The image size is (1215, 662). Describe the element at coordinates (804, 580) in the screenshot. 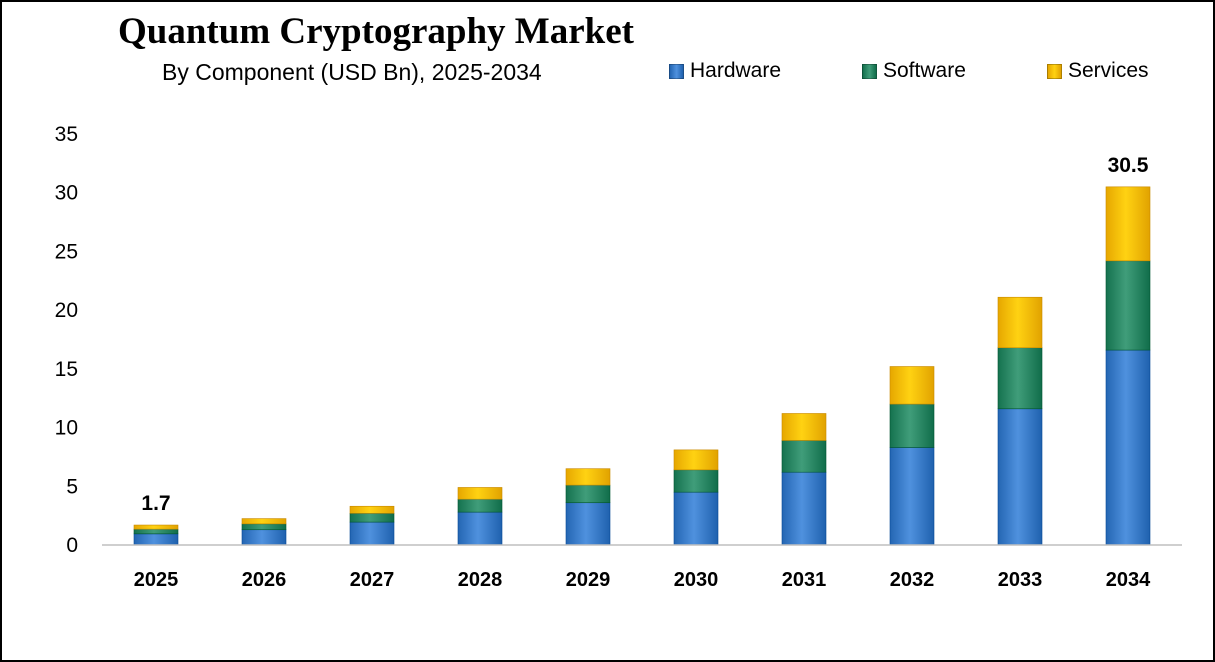

I see `x-tick-label: 2031` at that location.